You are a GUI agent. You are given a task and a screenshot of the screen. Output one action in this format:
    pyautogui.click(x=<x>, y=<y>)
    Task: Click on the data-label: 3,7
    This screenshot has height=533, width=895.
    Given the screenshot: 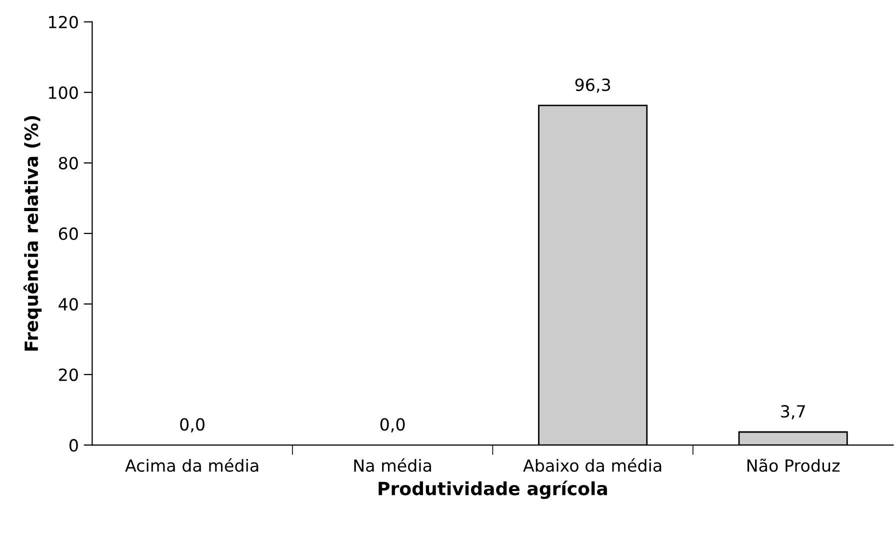 What is the action you would take?
    pyautogui.click(x=793, y=412)
    